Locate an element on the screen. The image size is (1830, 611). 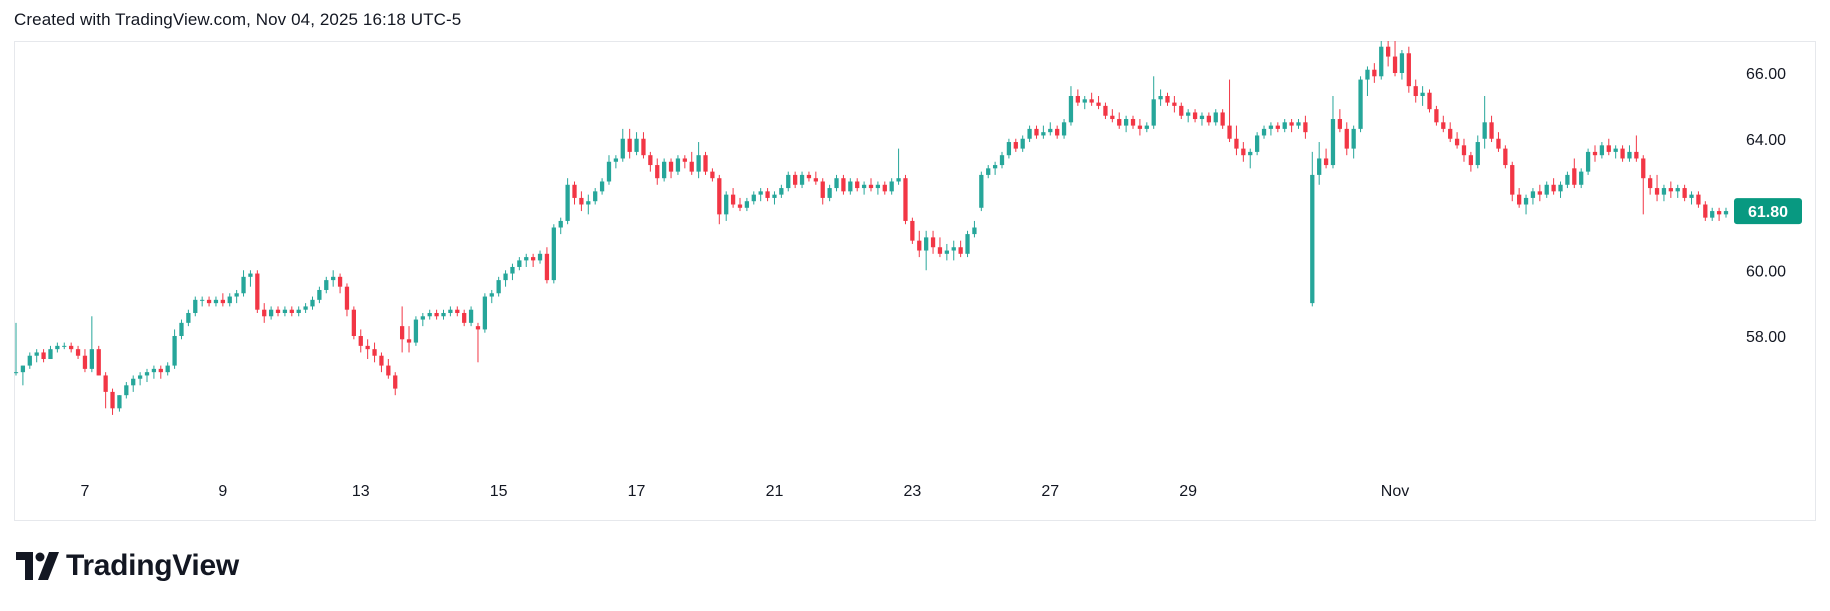
x-tick-label: 29 is located at coordinates (1188, 491).